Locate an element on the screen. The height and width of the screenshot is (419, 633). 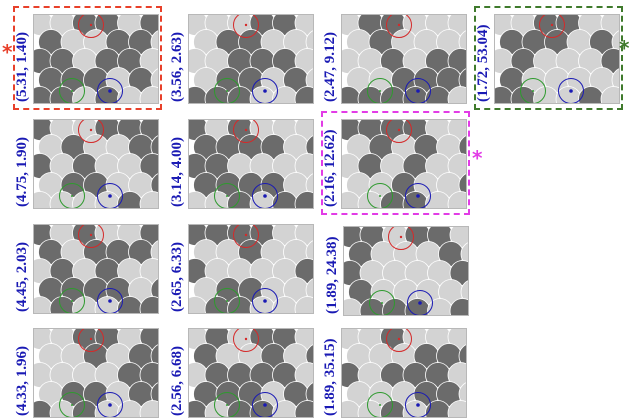
highlight-box-red is located at coordinates (87, 58).